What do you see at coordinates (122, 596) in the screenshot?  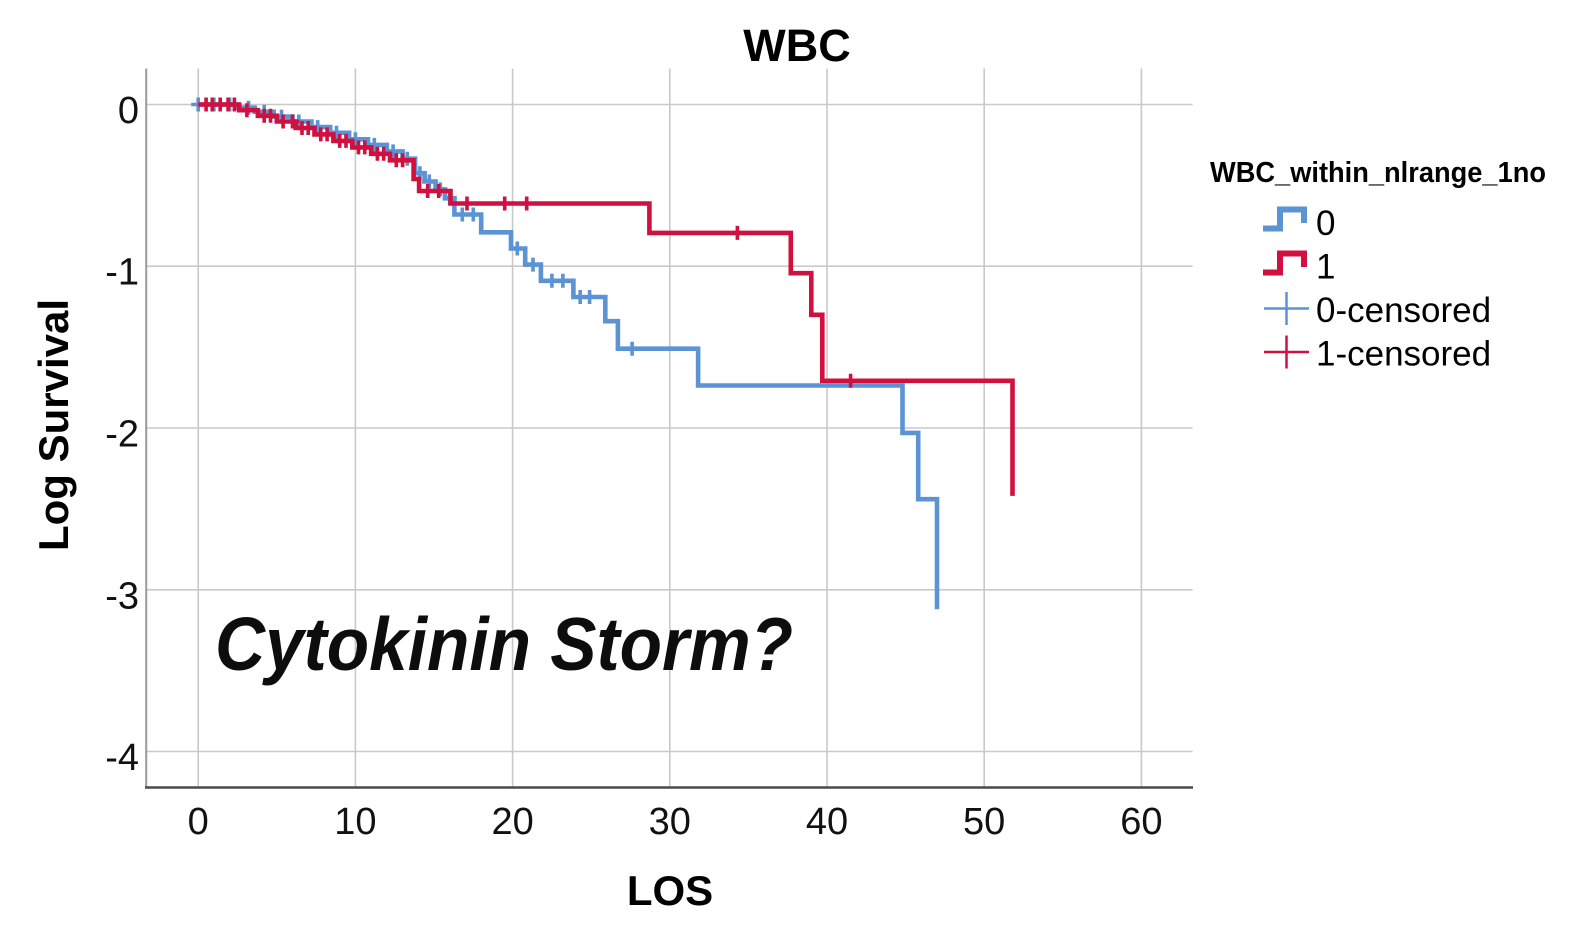 I see `svg-text: -3` at bounding box center [122, 596].